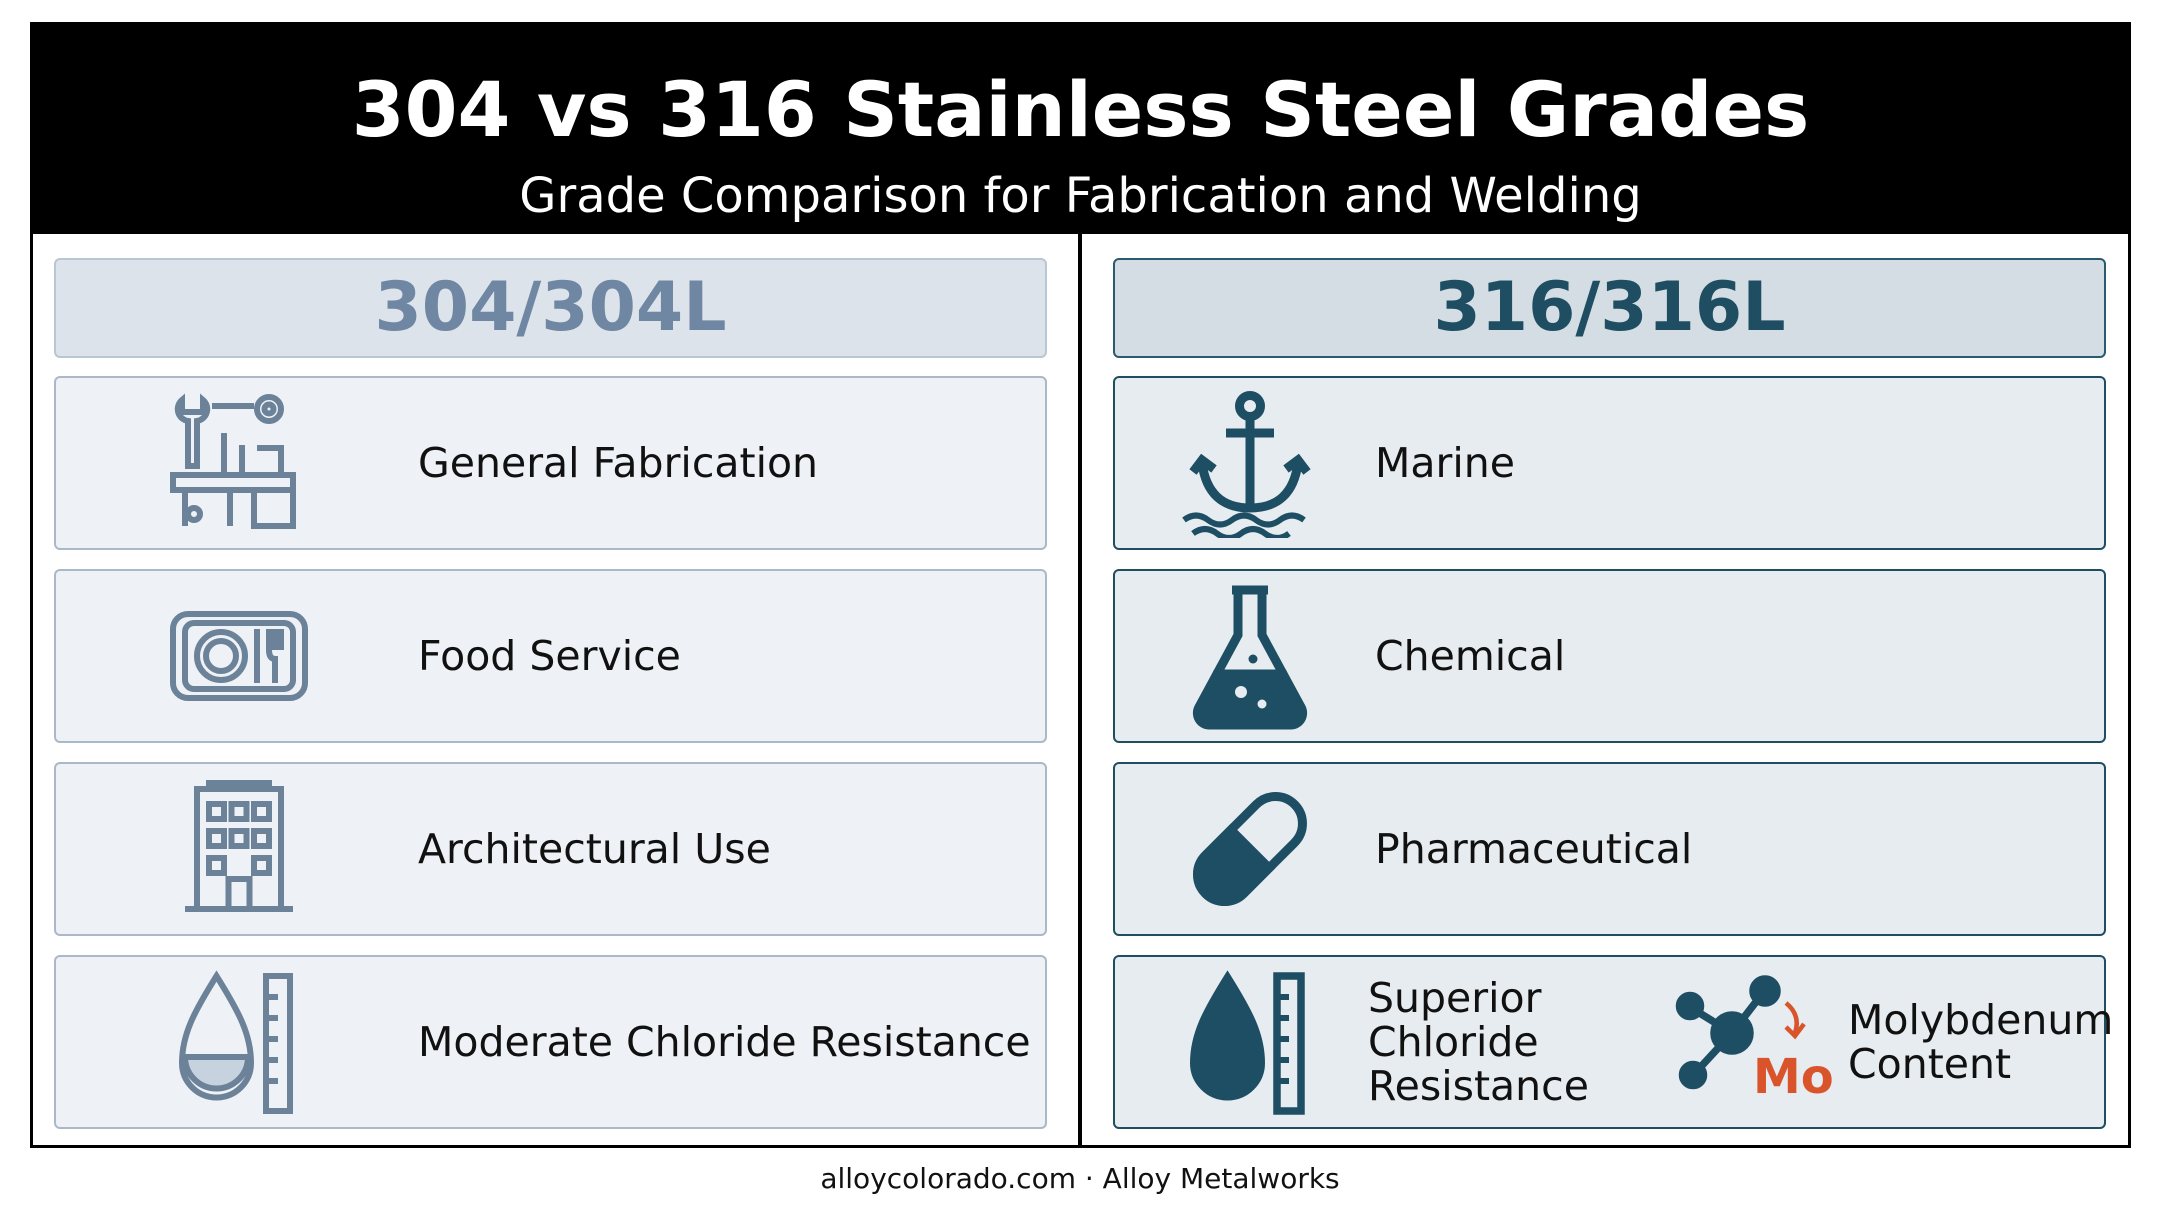  I want to click on row: Pharmaceutical, so click(1609, 849).